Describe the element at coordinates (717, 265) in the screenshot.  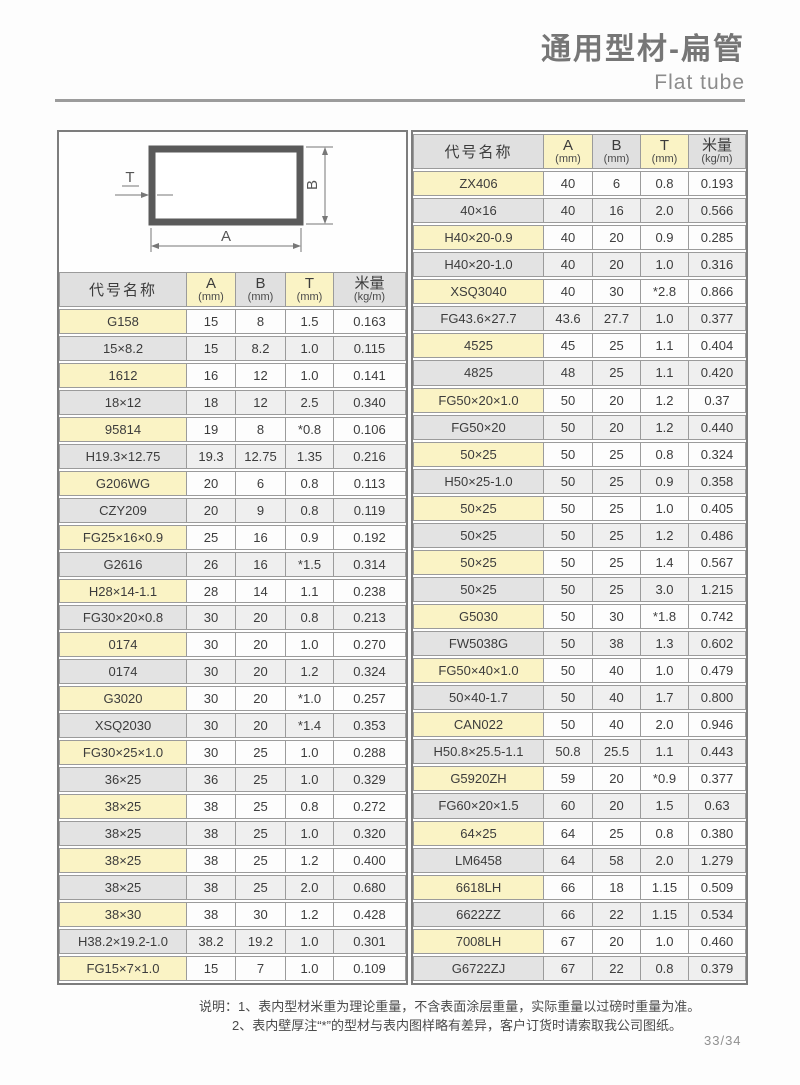
I see `cell-w: 0.316` at that location.